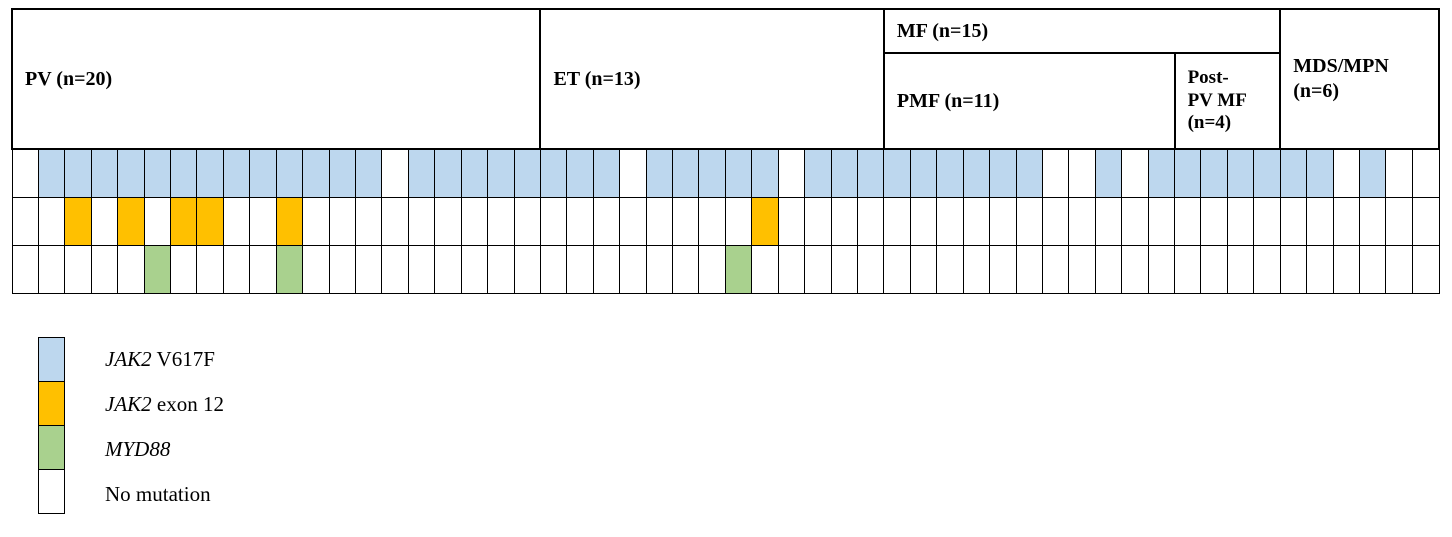 The height and width of the screenshot is (537, 1452). I want to click on legend-swatch-no-mutation, so click(51, 491).